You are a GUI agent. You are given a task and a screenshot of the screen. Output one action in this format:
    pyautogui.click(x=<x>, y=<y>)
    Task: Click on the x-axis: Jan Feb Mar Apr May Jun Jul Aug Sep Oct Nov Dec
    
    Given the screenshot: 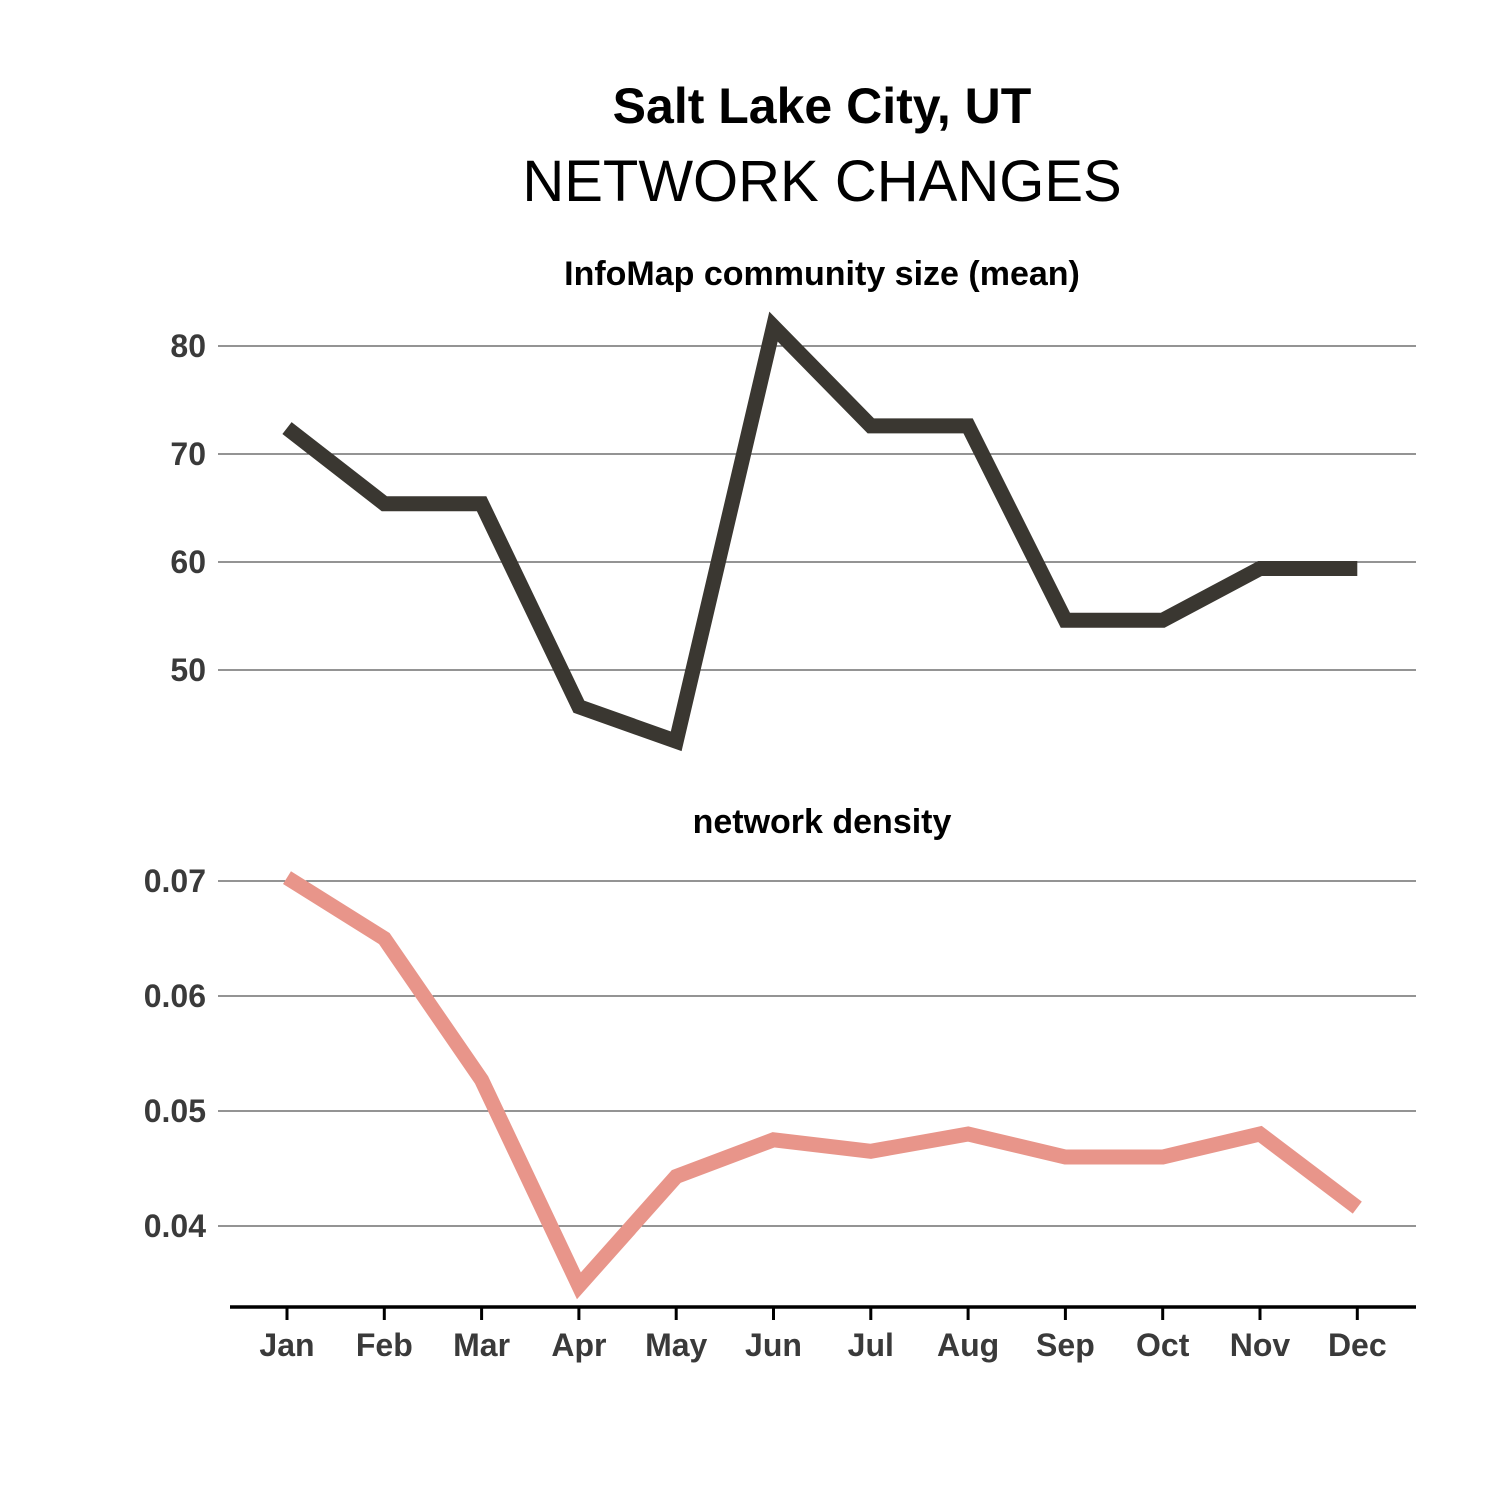 What is the action you would take?
    pyautogui.click(x=823, y=1334)
    